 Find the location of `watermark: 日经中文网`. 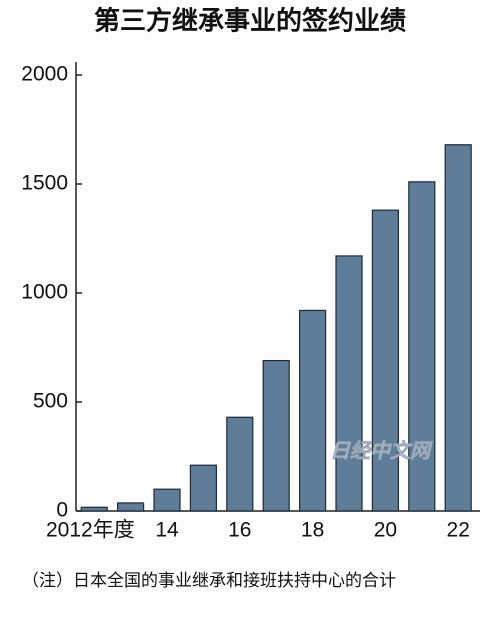

watermark: 日经中文网 is located at coordinates (381, 451).